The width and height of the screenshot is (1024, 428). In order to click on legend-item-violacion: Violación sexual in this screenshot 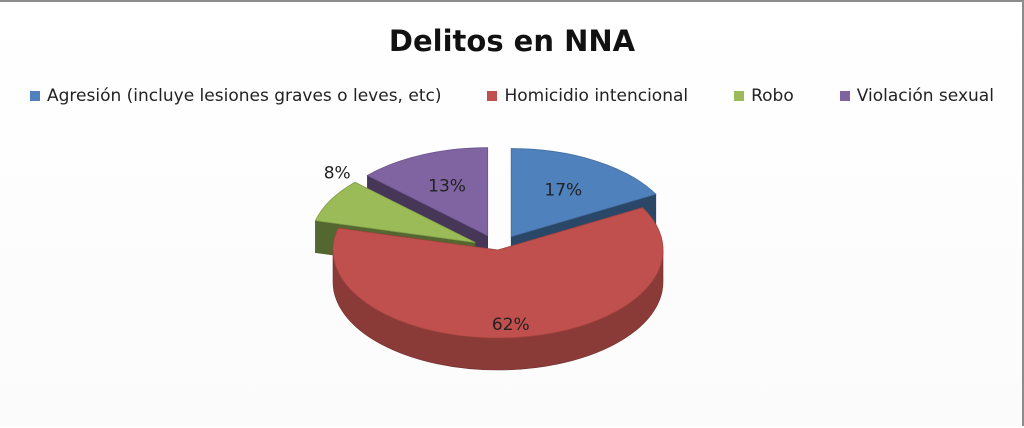, I will do `click(916, 96)`.